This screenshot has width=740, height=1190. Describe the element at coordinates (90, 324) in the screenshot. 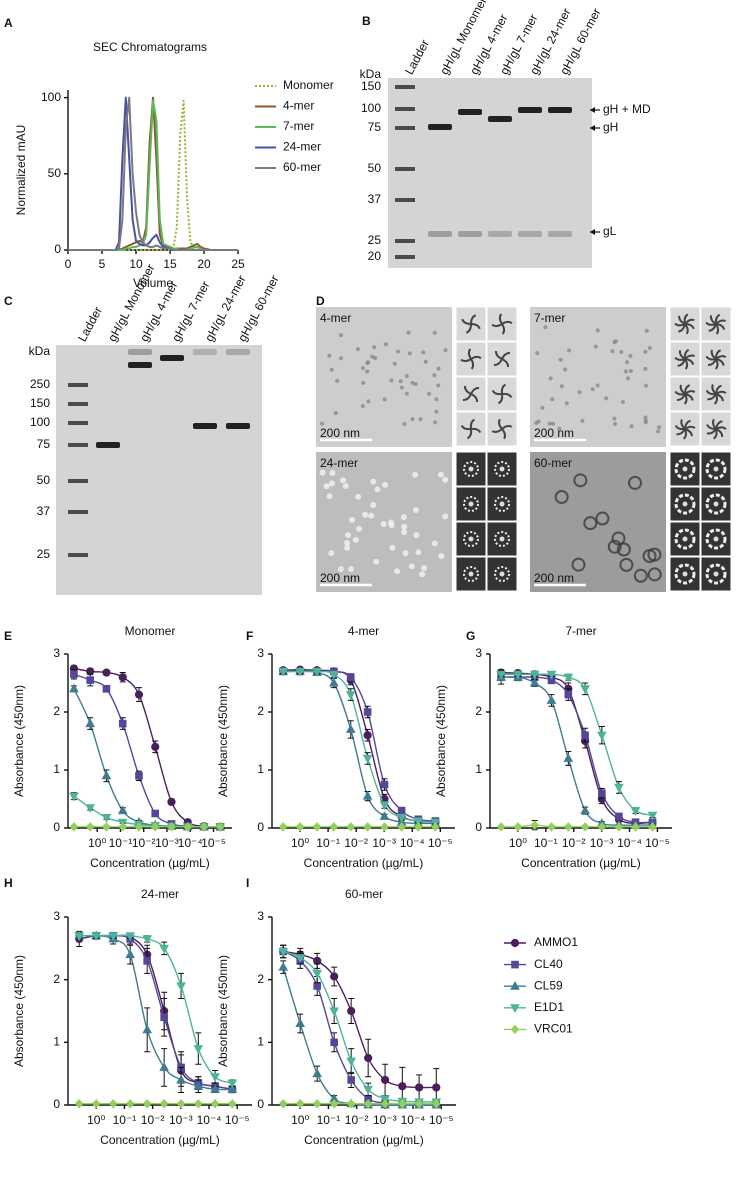

I see `lane-label: Ladder` at that location.